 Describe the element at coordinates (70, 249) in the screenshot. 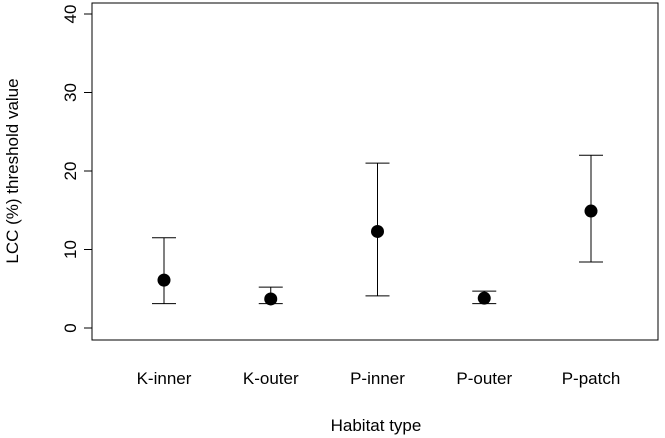

I see `y-tick-label: 10` at that location.